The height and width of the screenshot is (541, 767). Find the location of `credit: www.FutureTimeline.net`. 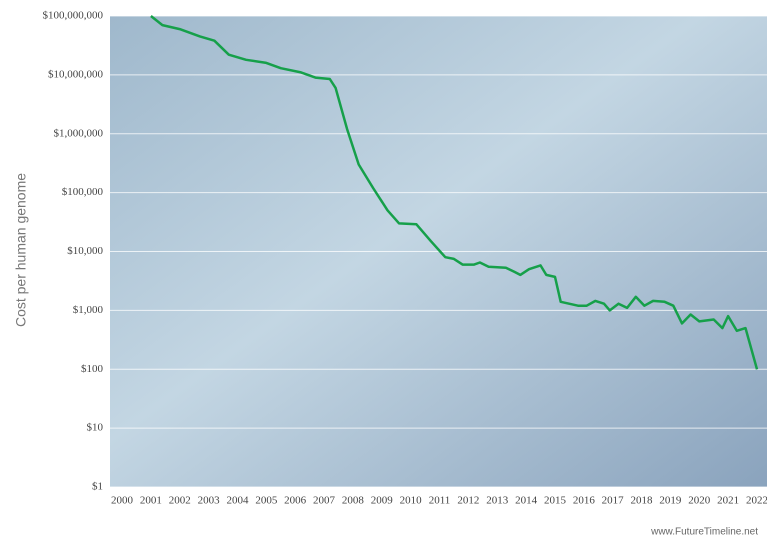

credit: www.FutureTimeline.net is located at coordinates (704, 532).